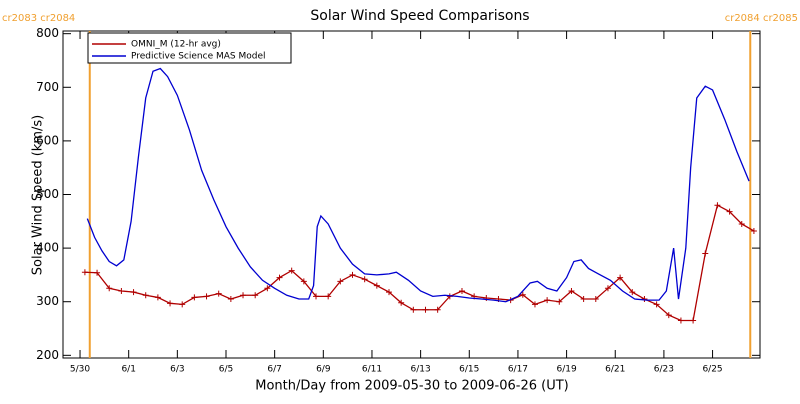  I want to click on y-tick-label: 700, so click(47, 87).